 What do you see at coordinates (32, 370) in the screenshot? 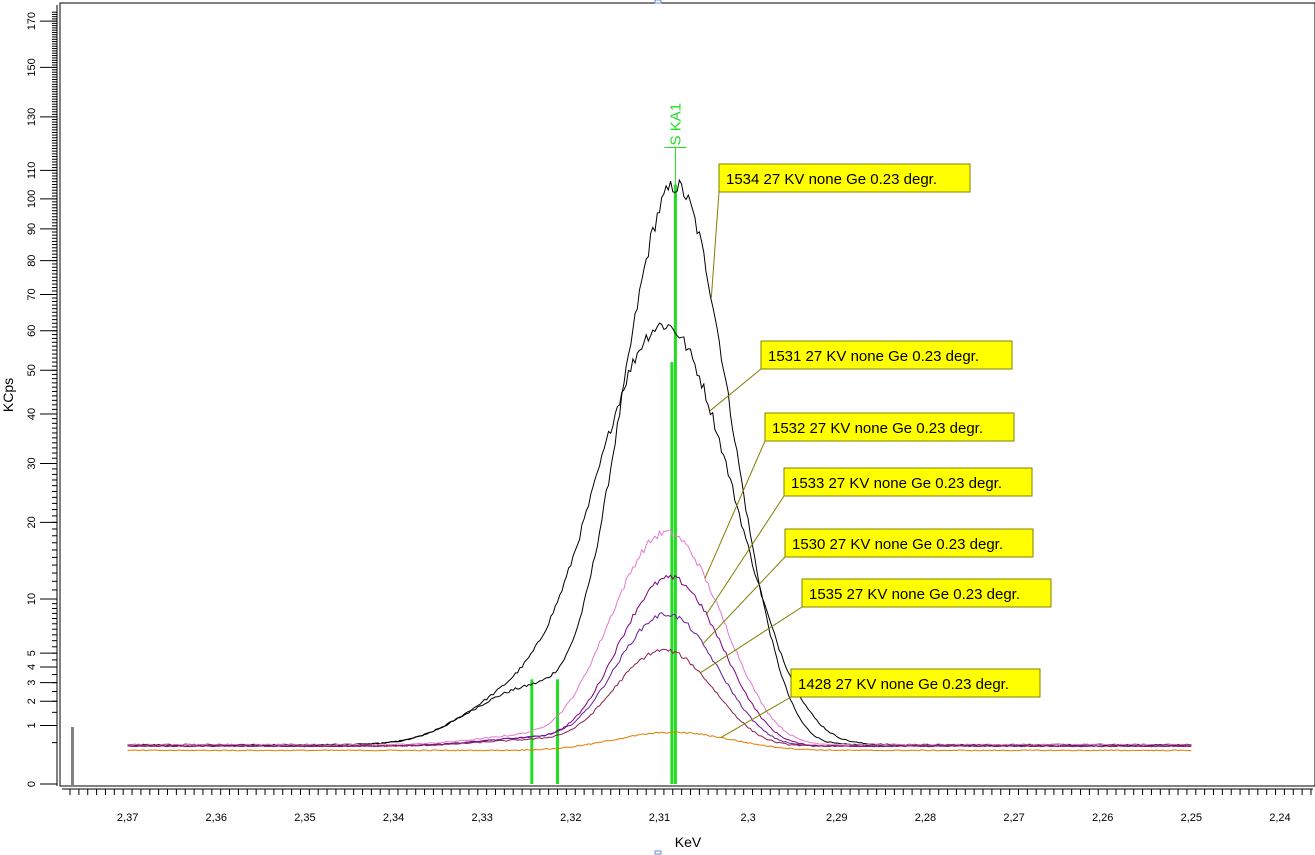
I see `y-tick-label: 50` at bounding box center [32, 370].